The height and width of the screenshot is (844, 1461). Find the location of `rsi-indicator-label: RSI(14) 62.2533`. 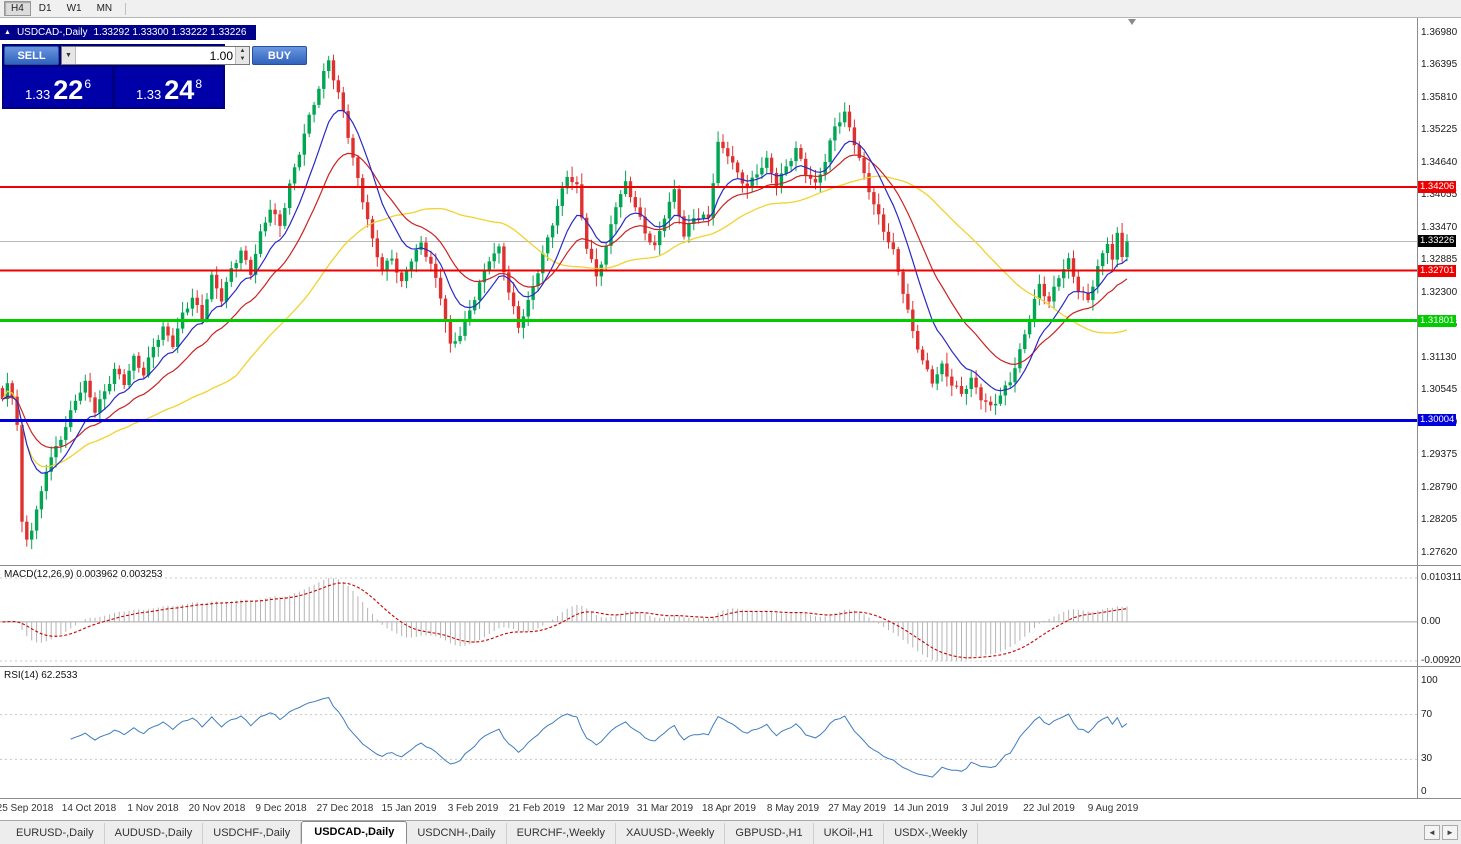

rsi-indicator-label: RSI(14) 62.2533 is located at coordinates (41, 675).